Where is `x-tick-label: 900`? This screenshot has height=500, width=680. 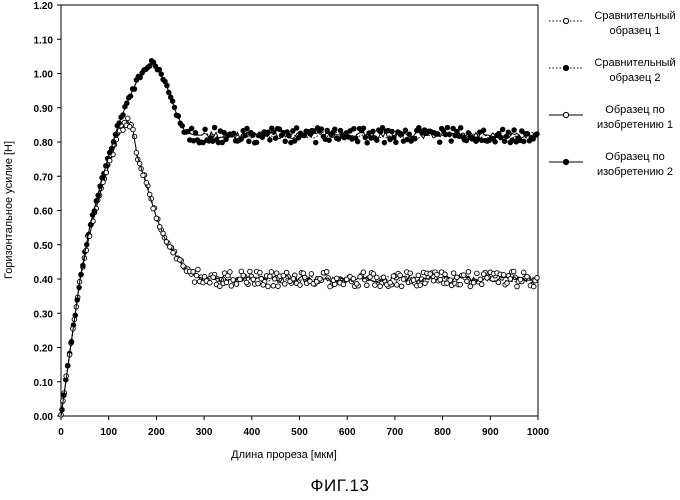
x-tick-label: 900 is located at coordinates (490, 432).